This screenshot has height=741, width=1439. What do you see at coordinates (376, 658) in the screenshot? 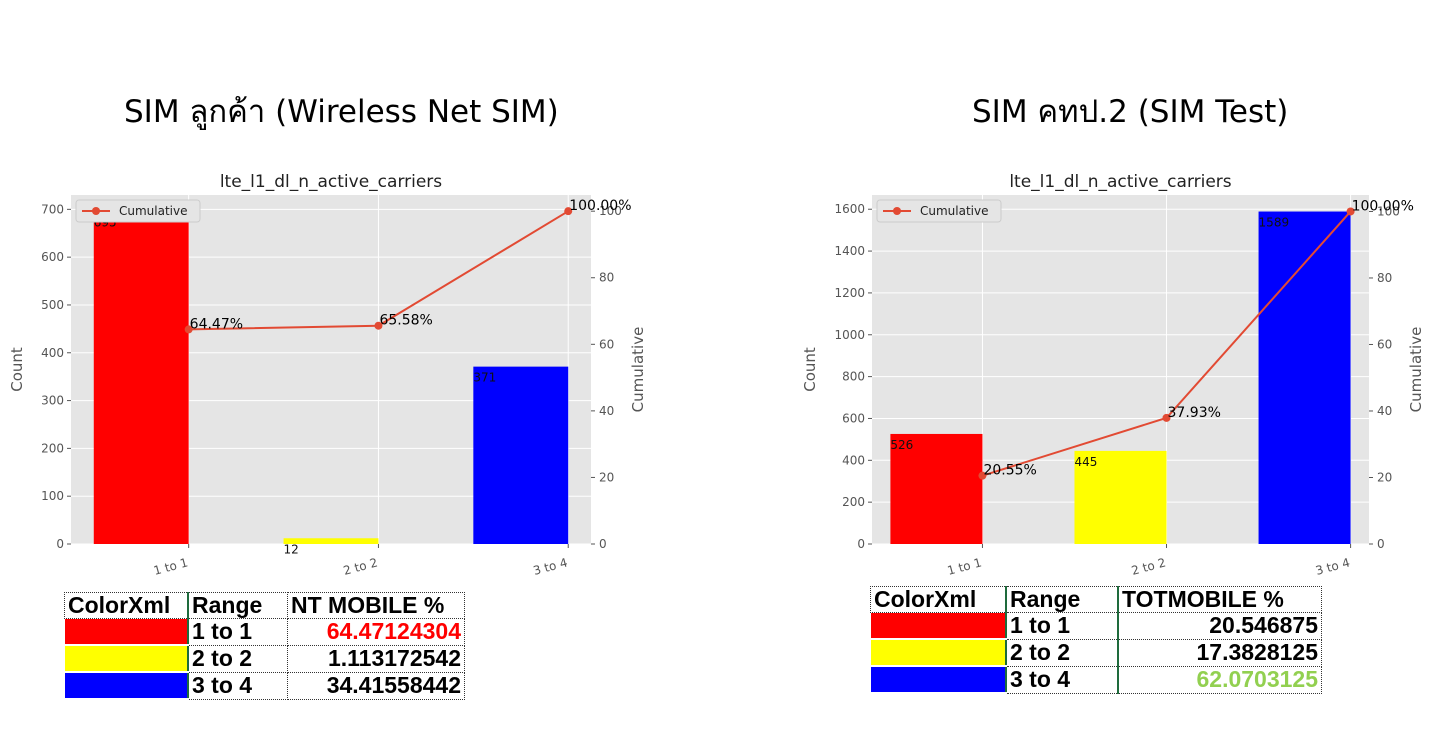
I see `value-cell: 1.113172542` at bounding box center [376, 658].